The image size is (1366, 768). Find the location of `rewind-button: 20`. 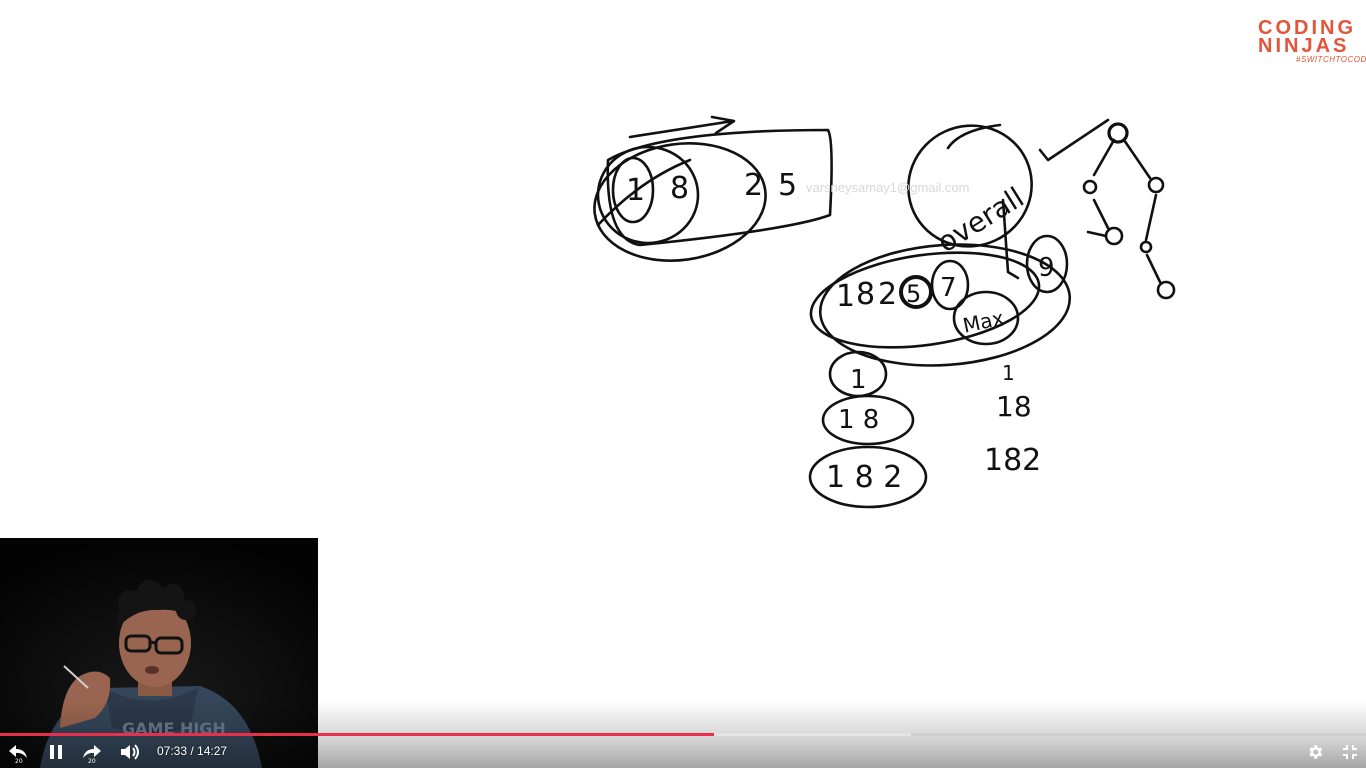

rewind-button: 20 is located at coordinates (18, 752).